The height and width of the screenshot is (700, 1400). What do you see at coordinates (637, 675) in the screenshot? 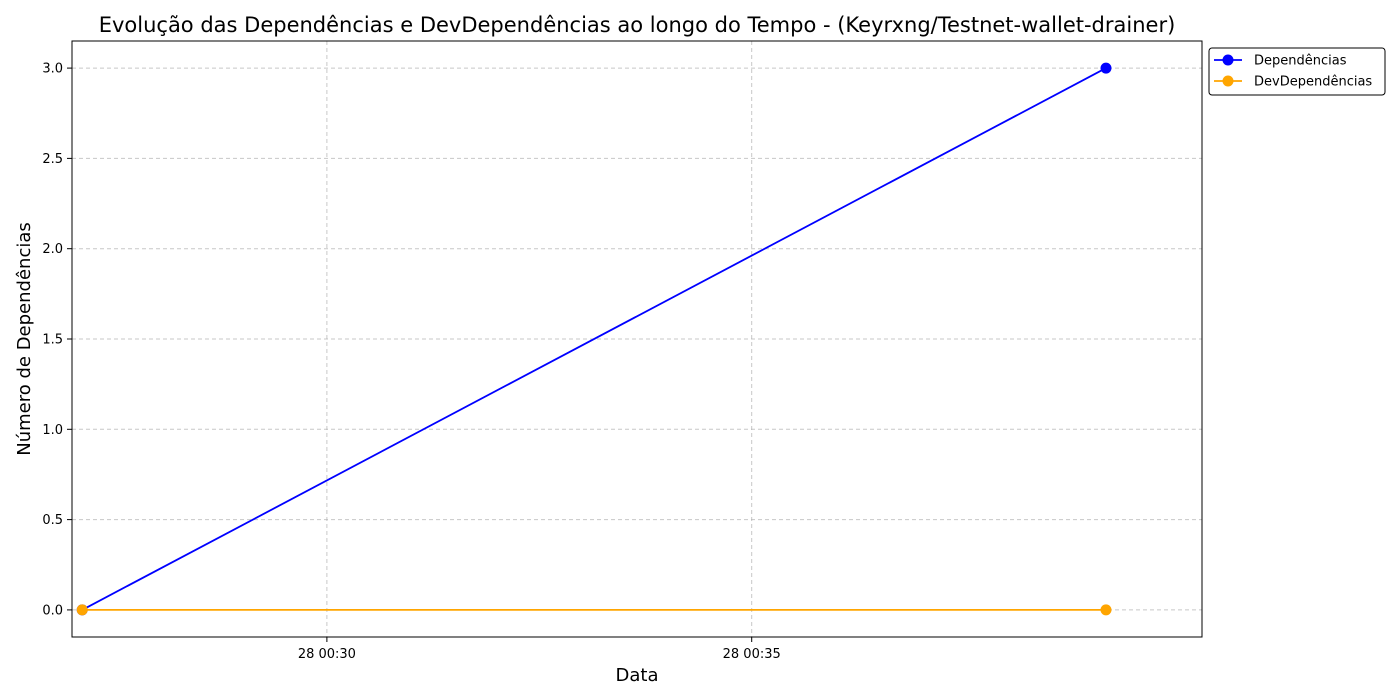
I see `x-axis-label: Data` at bounding box center [637, 675].